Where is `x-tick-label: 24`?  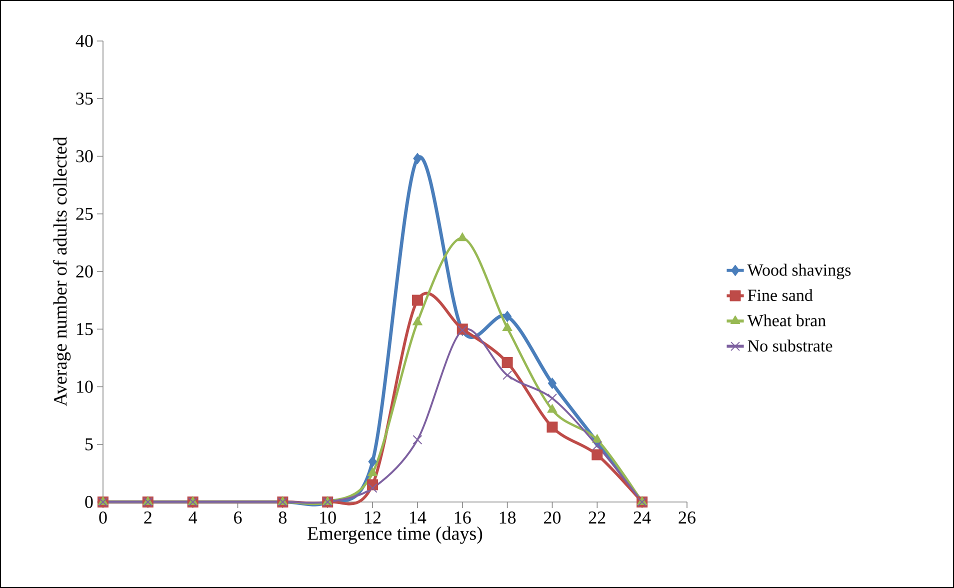
x-tick-label: 24 is located at coordinates (642, 518).